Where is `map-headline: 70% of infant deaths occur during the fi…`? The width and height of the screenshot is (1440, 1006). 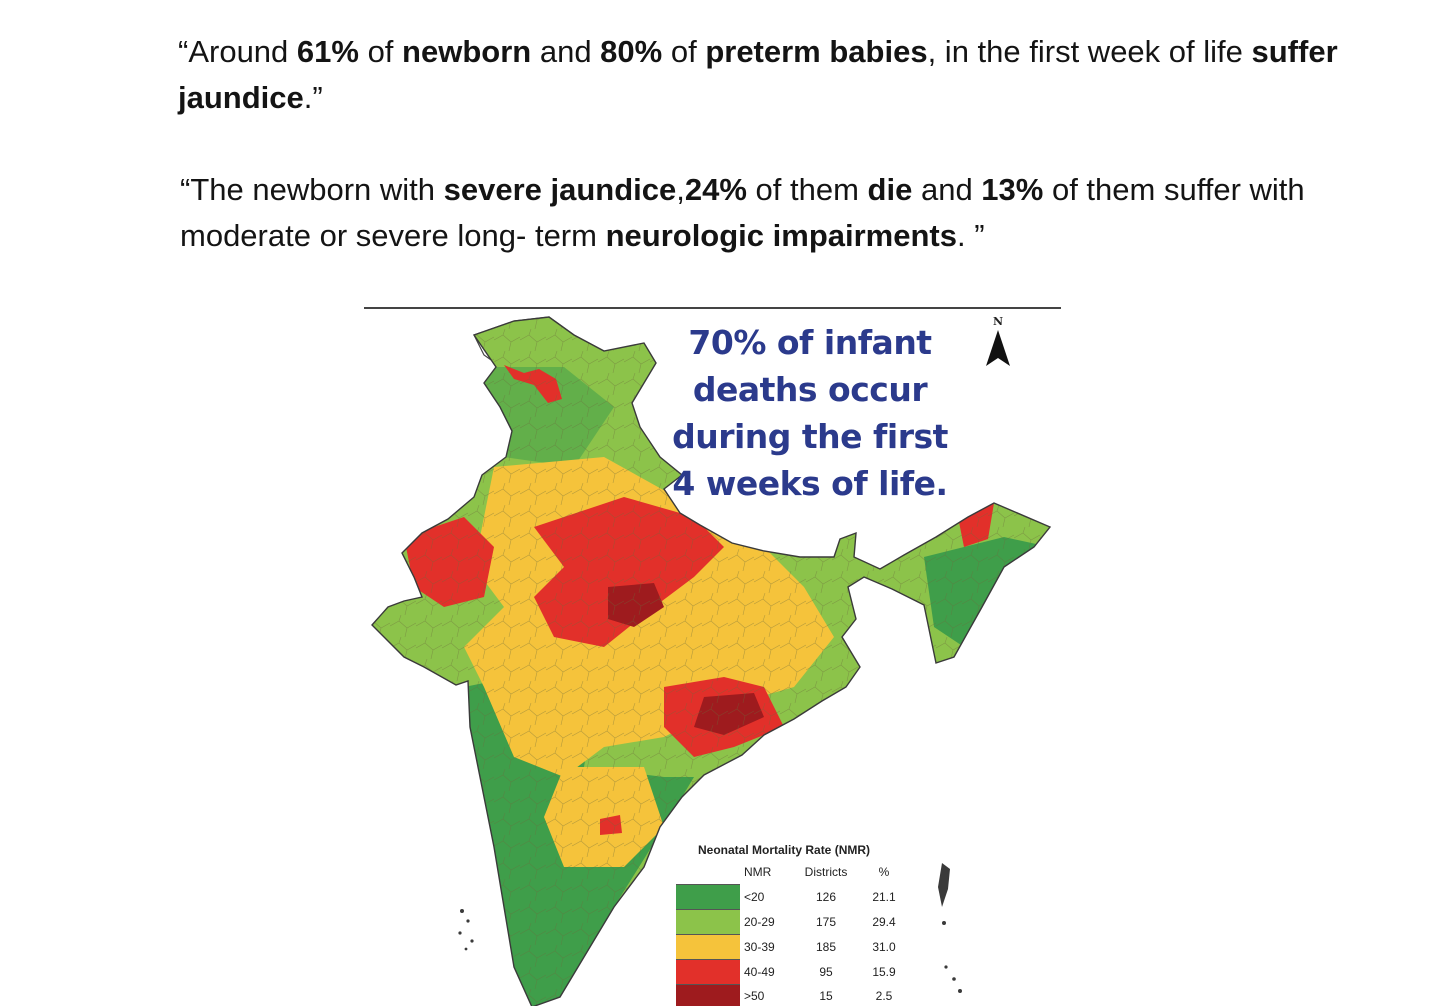
map-headline: 70% of infant deaths occur during the fi… is located at coordinates (810, 413).